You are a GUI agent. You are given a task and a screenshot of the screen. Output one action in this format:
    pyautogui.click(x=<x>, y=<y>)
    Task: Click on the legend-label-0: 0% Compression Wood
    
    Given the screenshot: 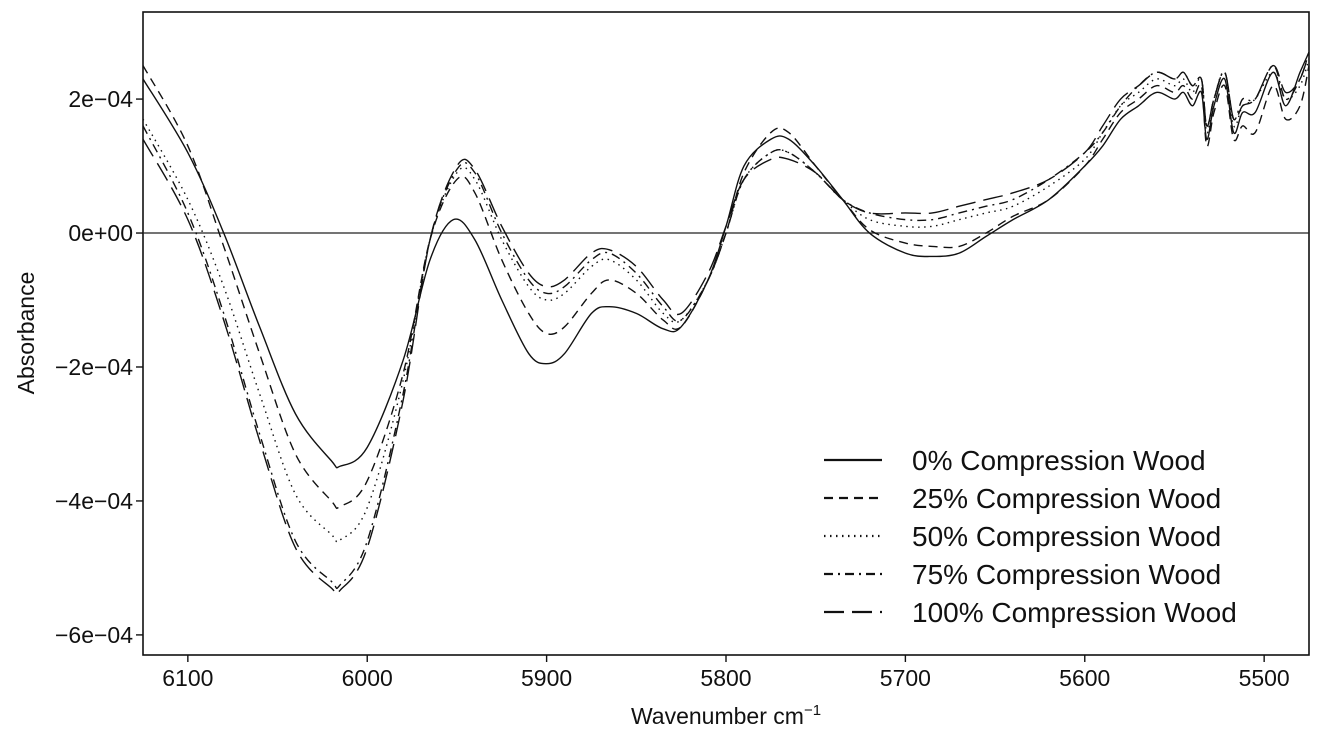 What is the action you would take?
    pyautogui.click(x=1059, y=460)
    